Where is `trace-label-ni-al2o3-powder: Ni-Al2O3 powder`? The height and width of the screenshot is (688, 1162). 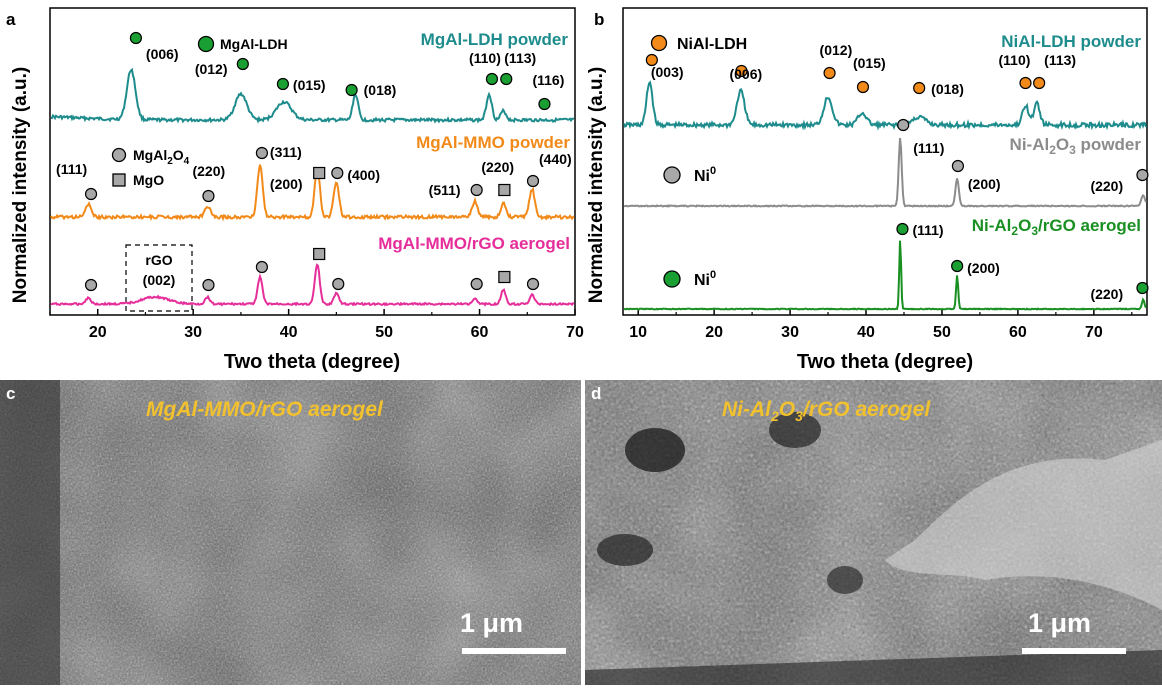
trace-label-ni-al2o3-powder: Ni-Al2O3 powder is located at coordinates (1076, 146).